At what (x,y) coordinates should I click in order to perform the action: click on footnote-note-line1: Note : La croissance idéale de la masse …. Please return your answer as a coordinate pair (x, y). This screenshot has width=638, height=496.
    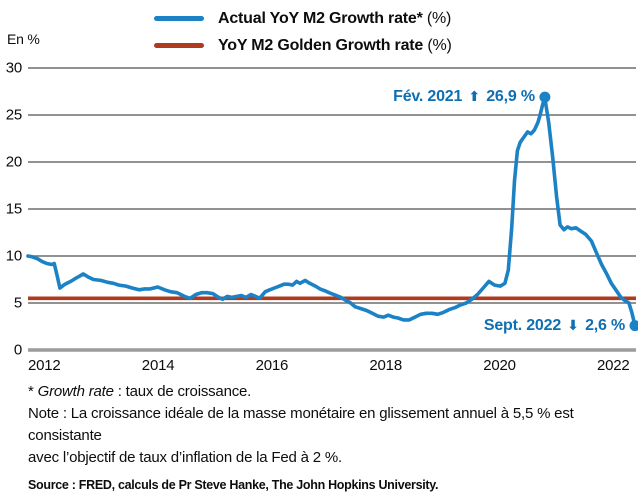
    Looking at the image, I should click on (330, 425).